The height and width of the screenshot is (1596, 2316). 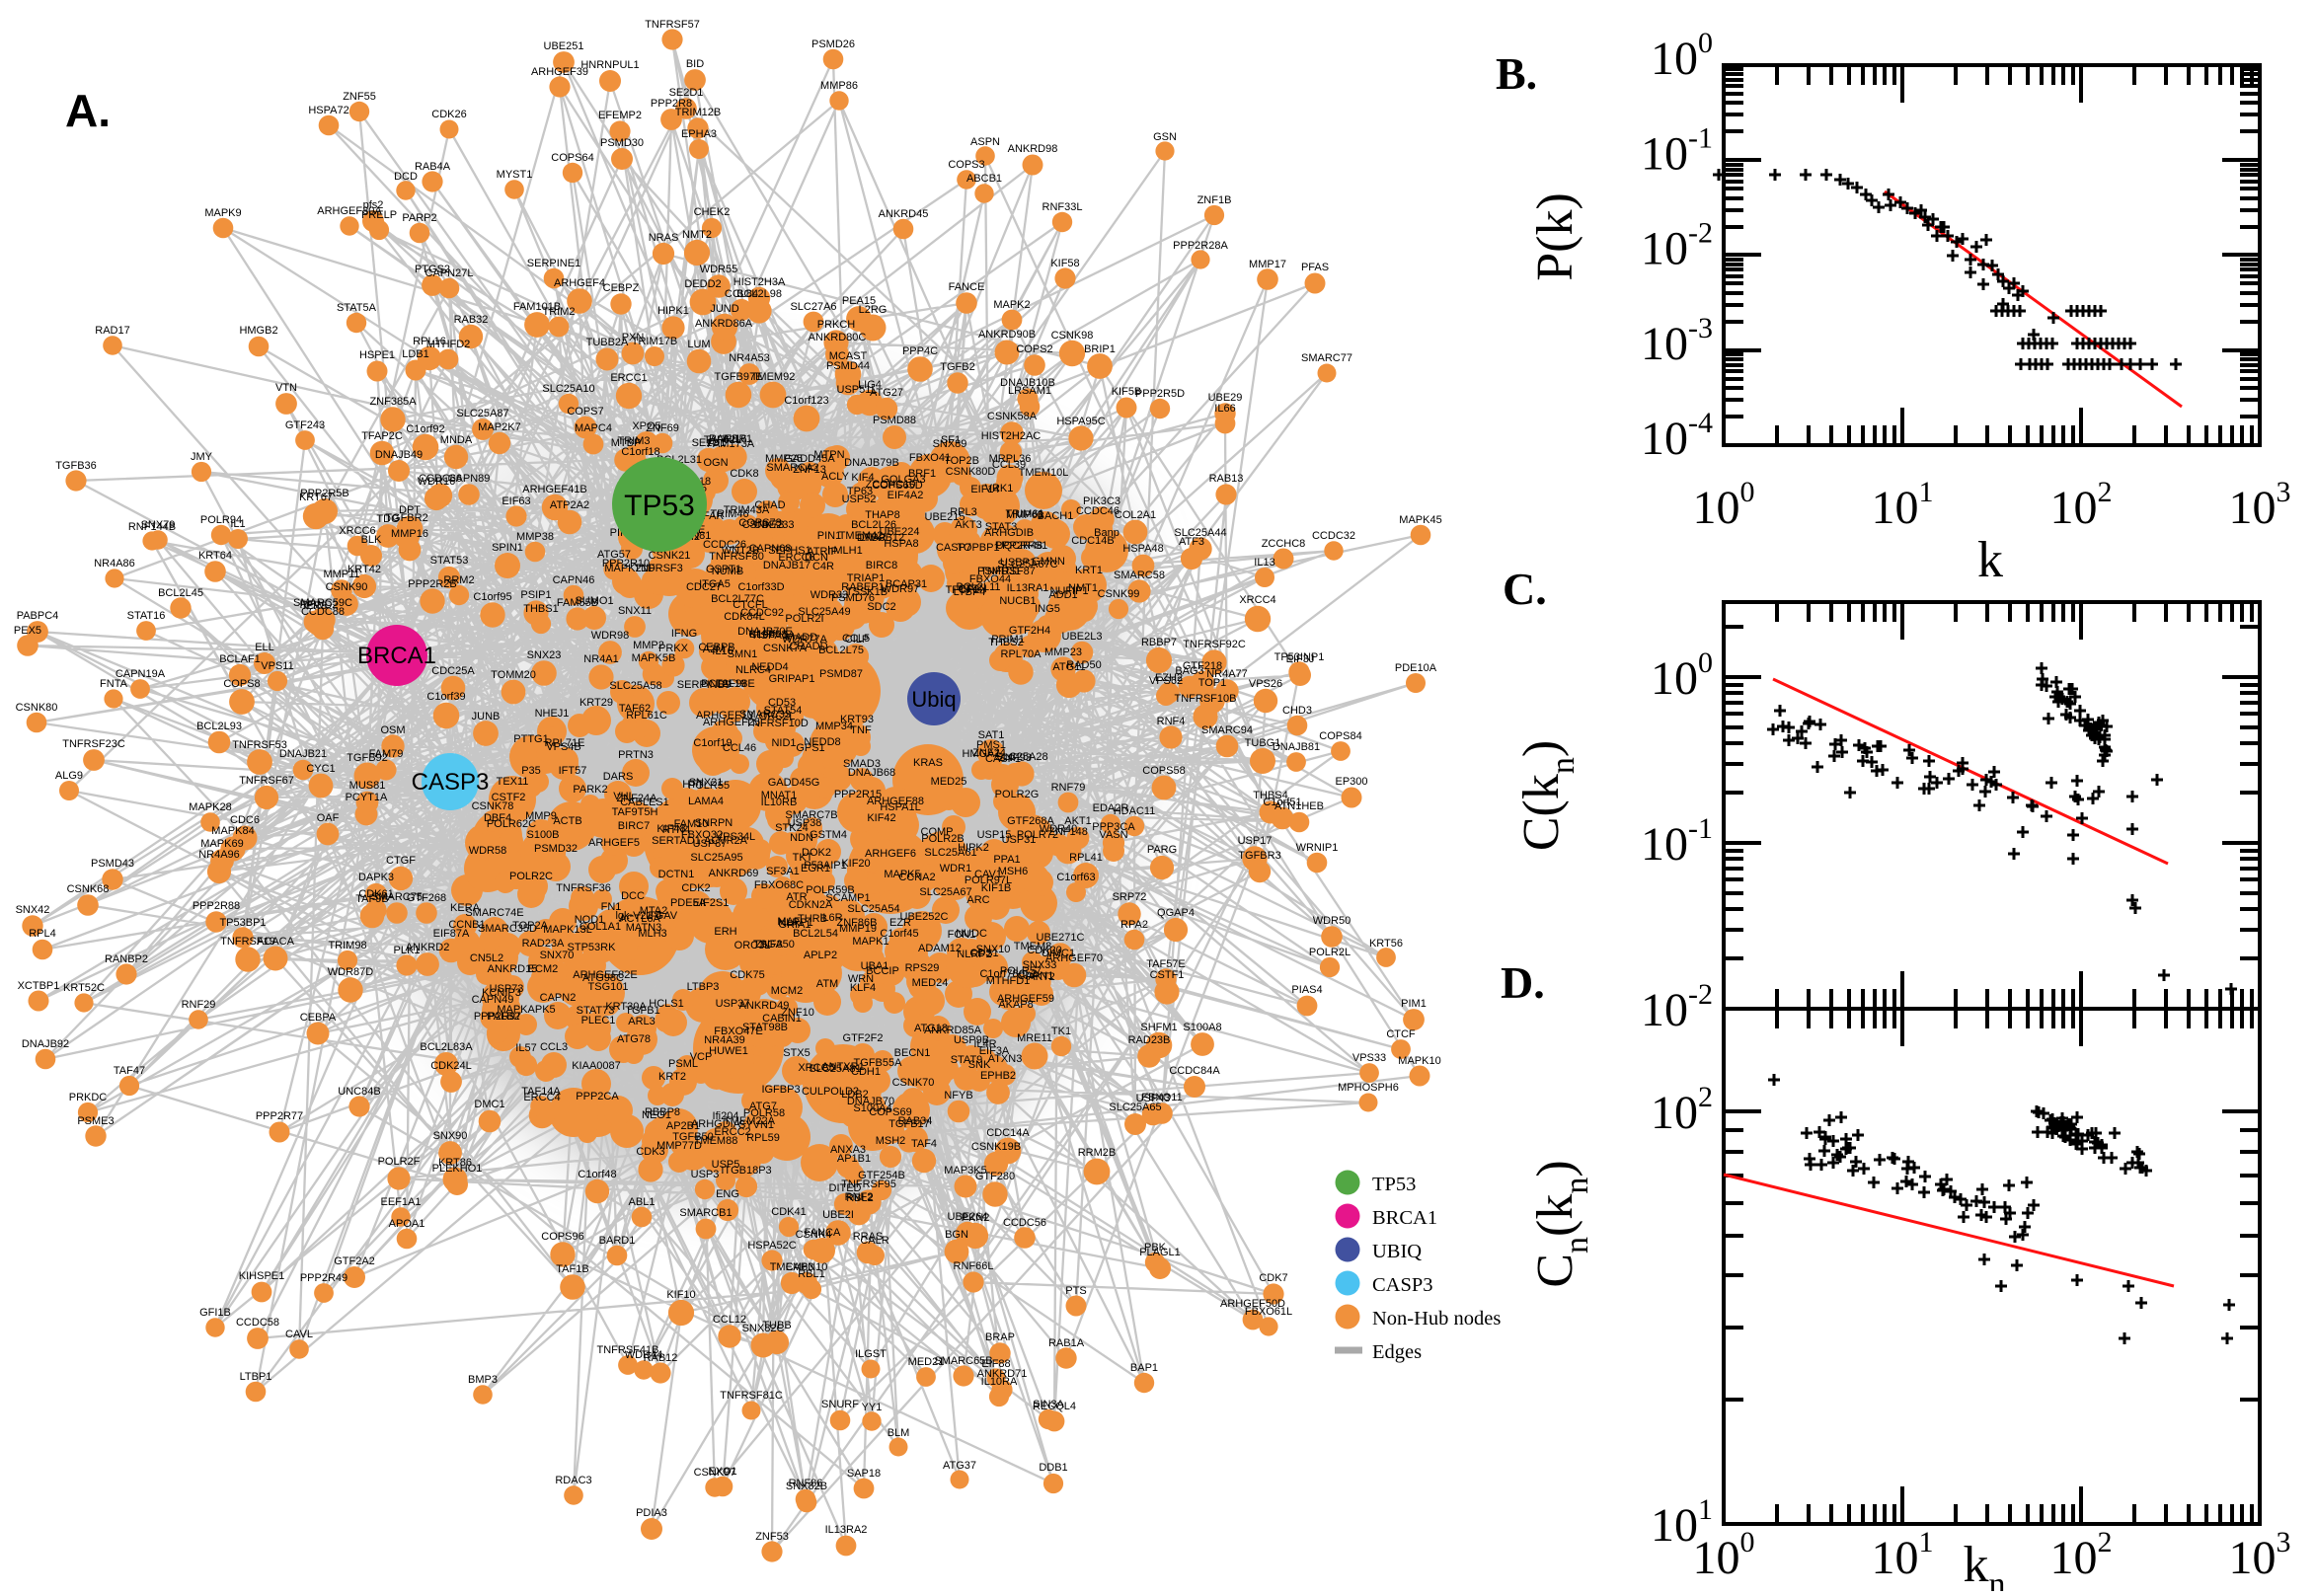 I want to click on svg-text: TUBB, so click(x=776, y=1325).